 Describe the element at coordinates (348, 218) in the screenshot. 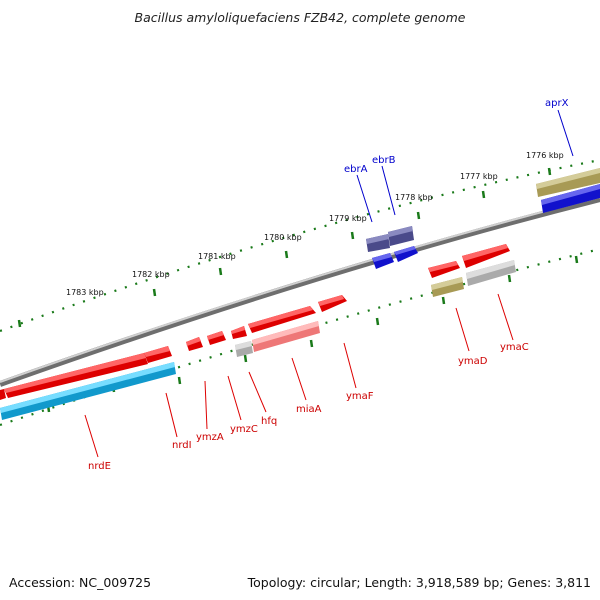

I see `tick-label: 1779 kbp` at that location.